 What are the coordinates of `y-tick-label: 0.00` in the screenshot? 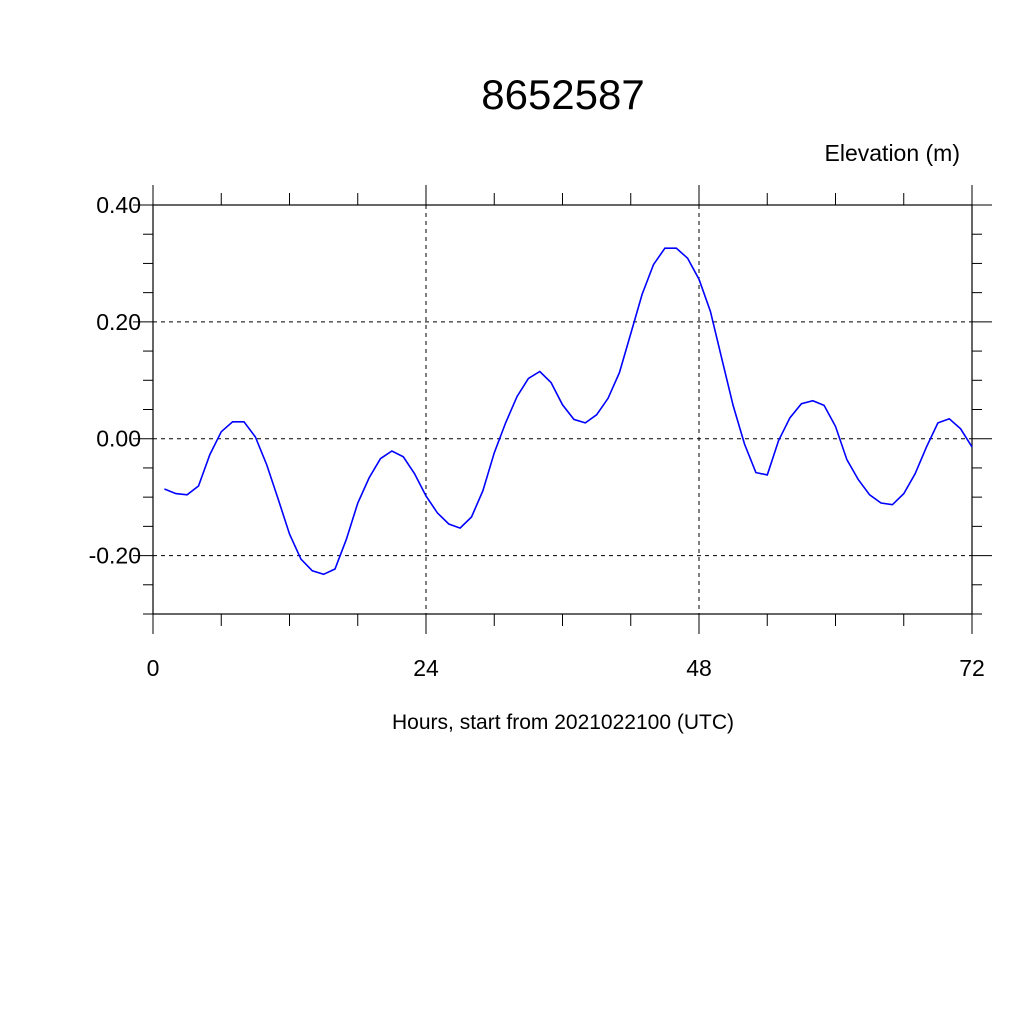 It's located at (118, 439).